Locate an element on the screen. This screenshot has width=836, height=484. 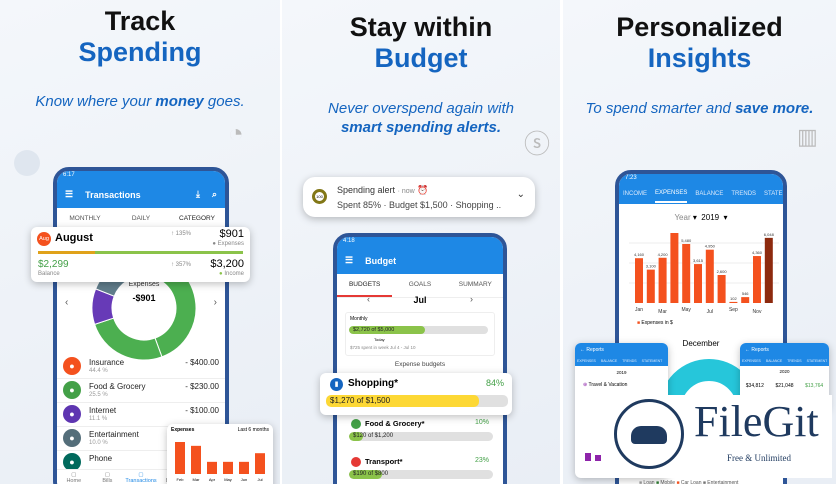
dollar-circle-icon: ⓢ is located at coordinates (537, 144).